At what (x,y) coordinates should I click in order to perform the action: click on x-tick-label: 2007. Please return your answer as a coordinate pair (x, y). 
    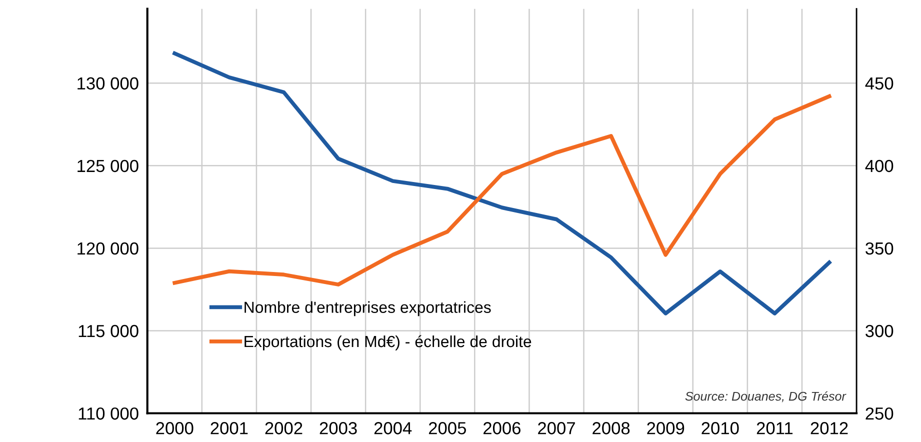
    Looking at the image, I should click on (556, 428).